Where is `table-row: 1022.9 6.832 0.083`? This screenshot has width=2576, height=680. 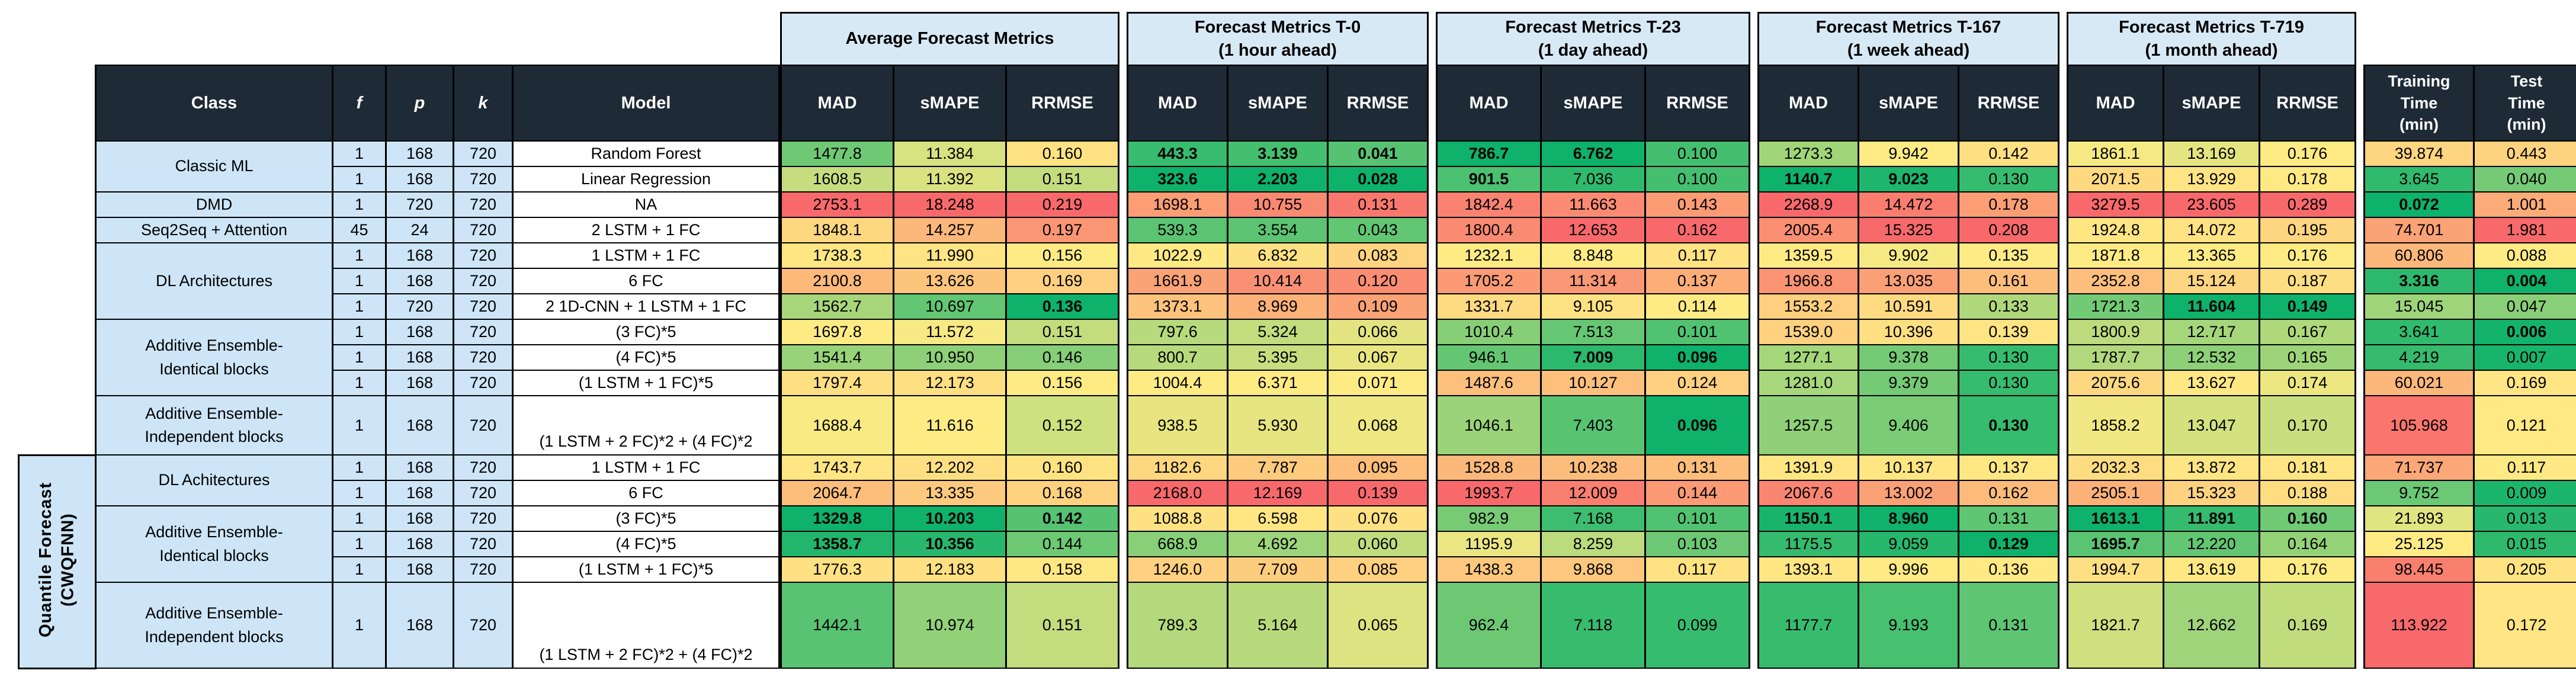
table-row: 1022.9 6.832 0.083 is located at coordinates (1278, 255).